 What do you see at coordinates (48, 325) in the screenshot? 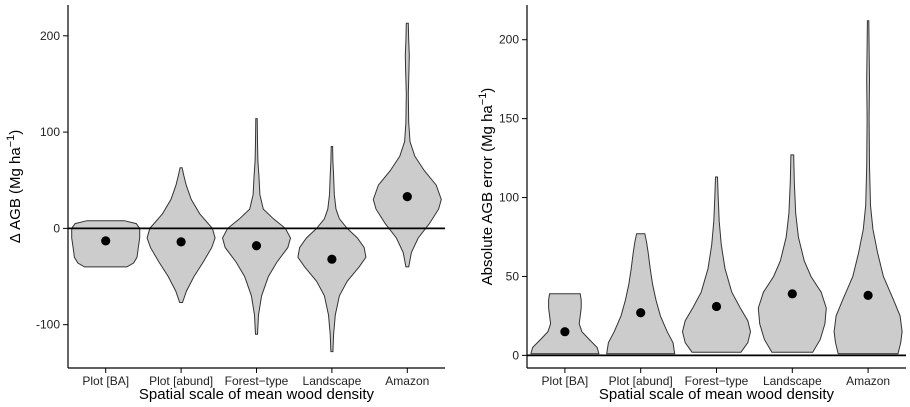
I see `y-tick-label-0-0: -100` at bounding box center [48, 325].